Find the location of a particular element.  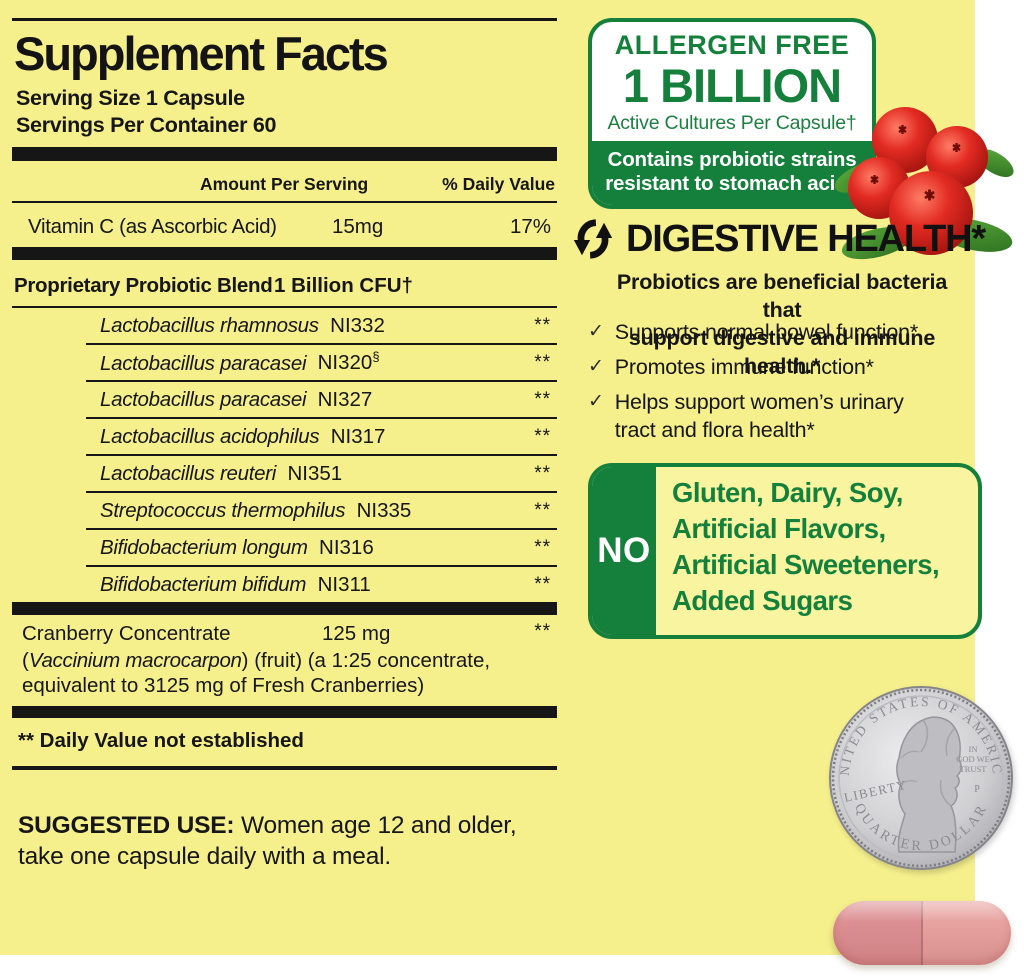

no-item: Added Sugars is located at coordinates (762, 600).